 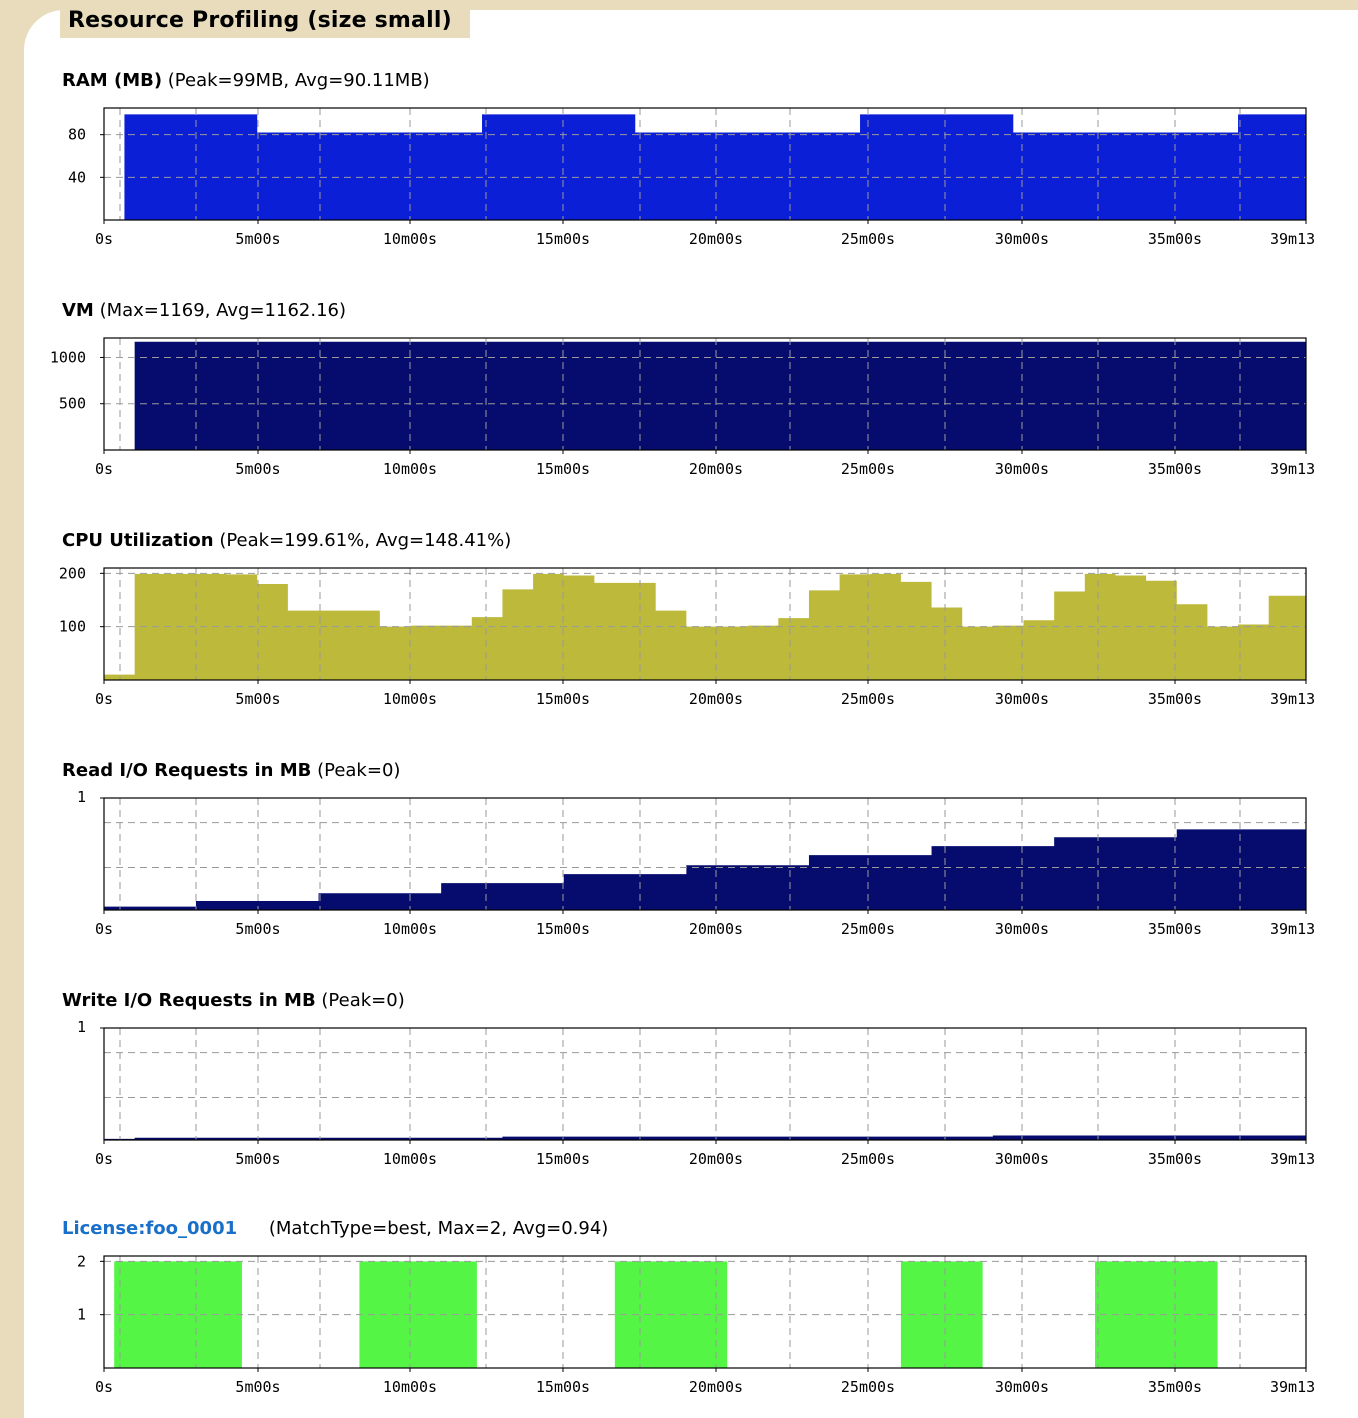 What do you see at coordinates (78, 310) in the screenshot?
I see `chart-title: VM` at bounding box center [78, 310].